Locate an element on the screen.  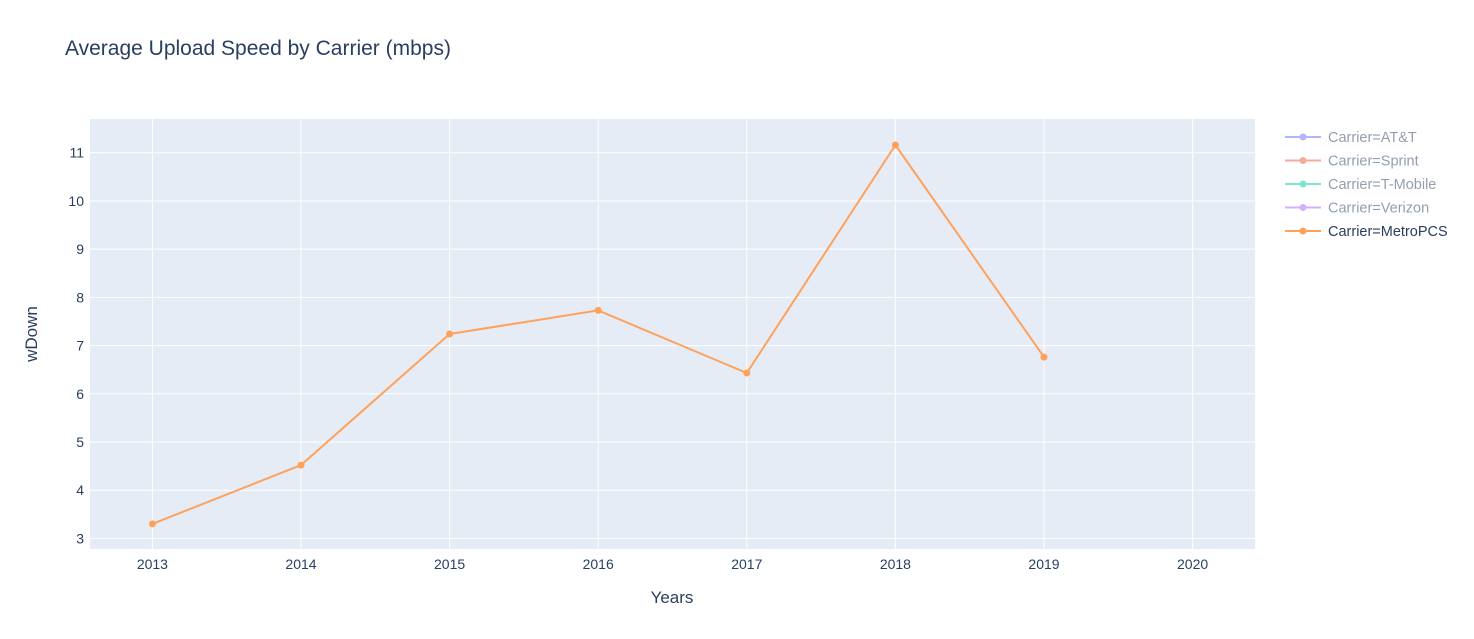
y-tick-label: 5 is located at coordinates (80, 442).